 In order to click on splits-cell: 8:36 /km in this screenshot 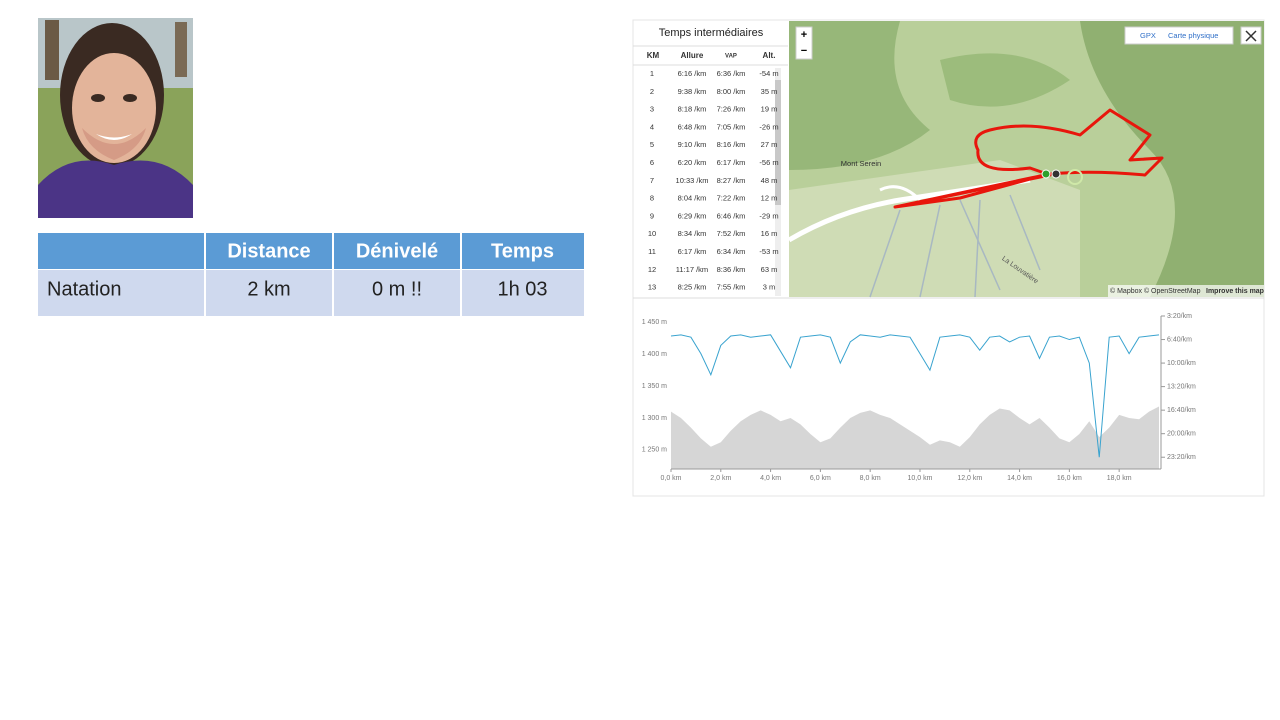, I will do `click(731, 269)`.